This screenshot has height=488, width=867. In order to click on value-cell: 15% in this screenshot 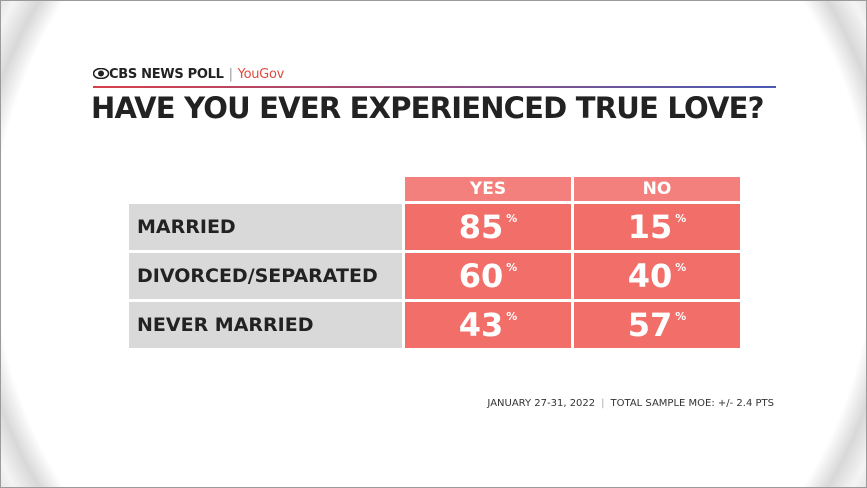, I will do `click(657, 227)`.